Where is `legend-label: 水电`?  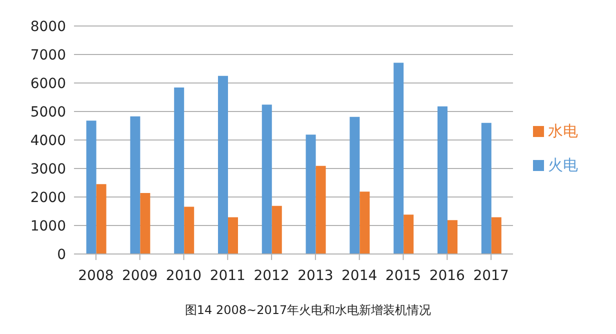 legend-label: 水电 is located at coordinates (563, 131).